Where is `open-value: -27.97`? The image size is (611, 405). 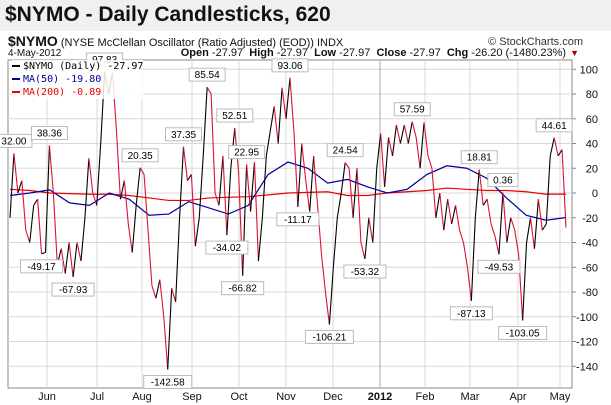 open-value: -27.97 is located at coordinates (227, 53).